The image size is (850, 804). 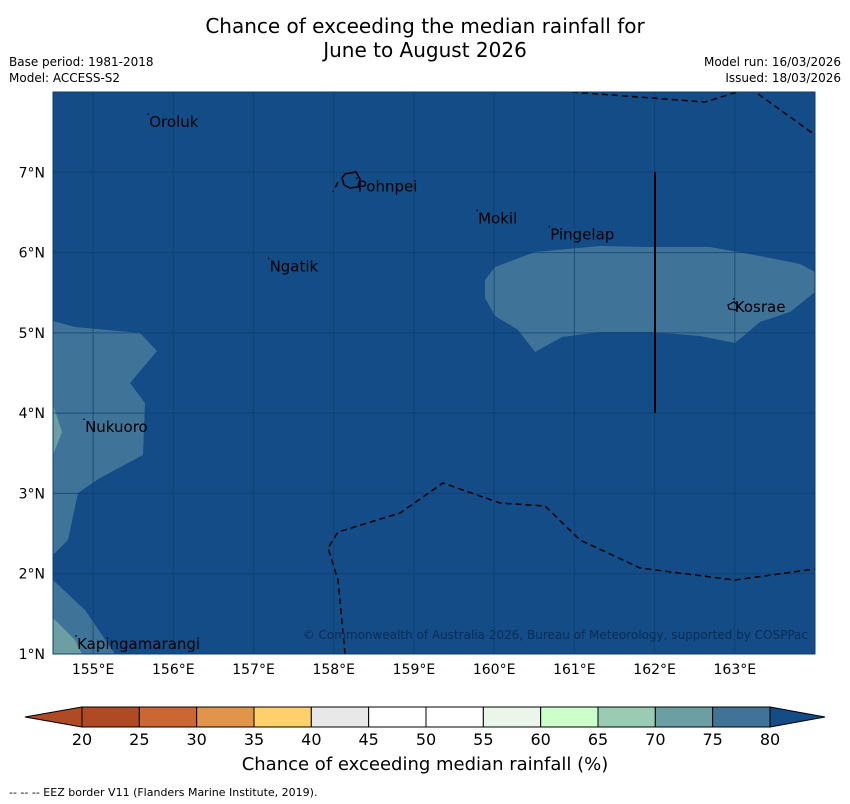 What do you see at coordinates (655, 739) in the screenshot?
I see `colorbar-tick-label: 70` at bounding box center [655, 739].